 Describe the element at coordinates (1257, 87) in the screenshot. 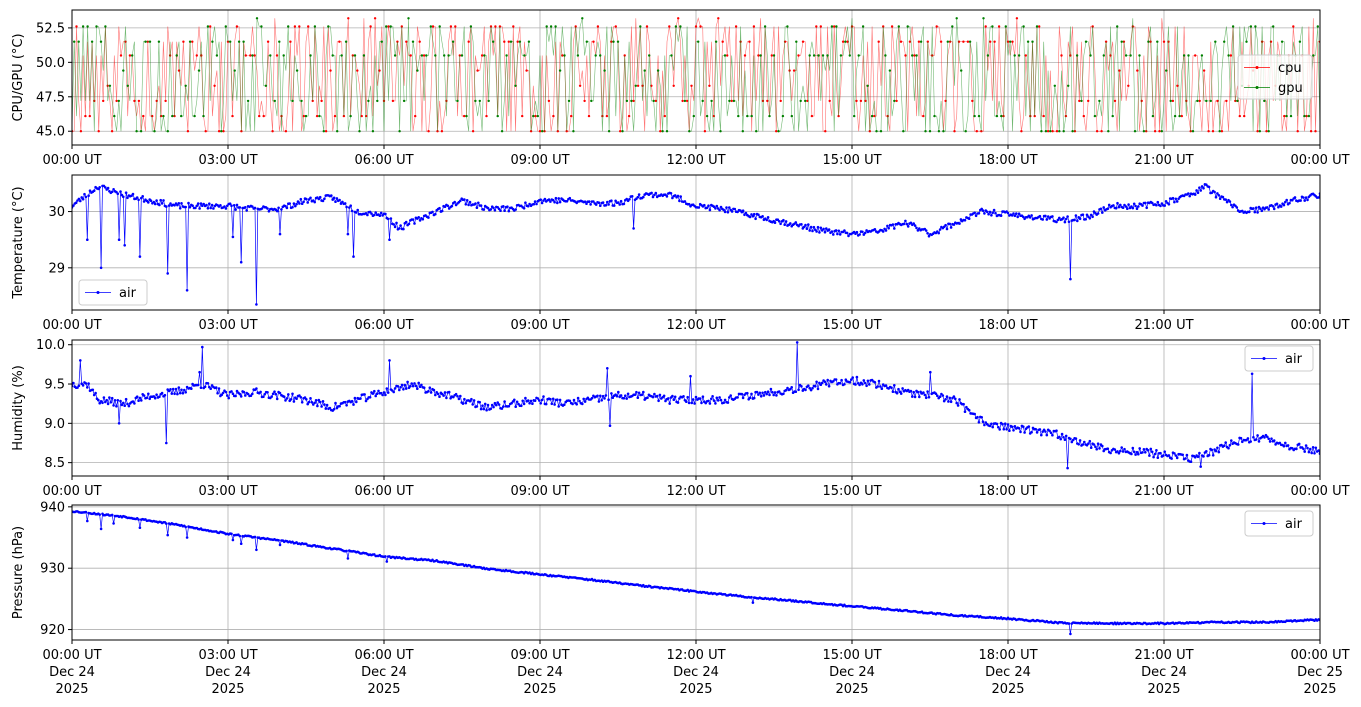

I see `legend-marker-gpu` at that location.